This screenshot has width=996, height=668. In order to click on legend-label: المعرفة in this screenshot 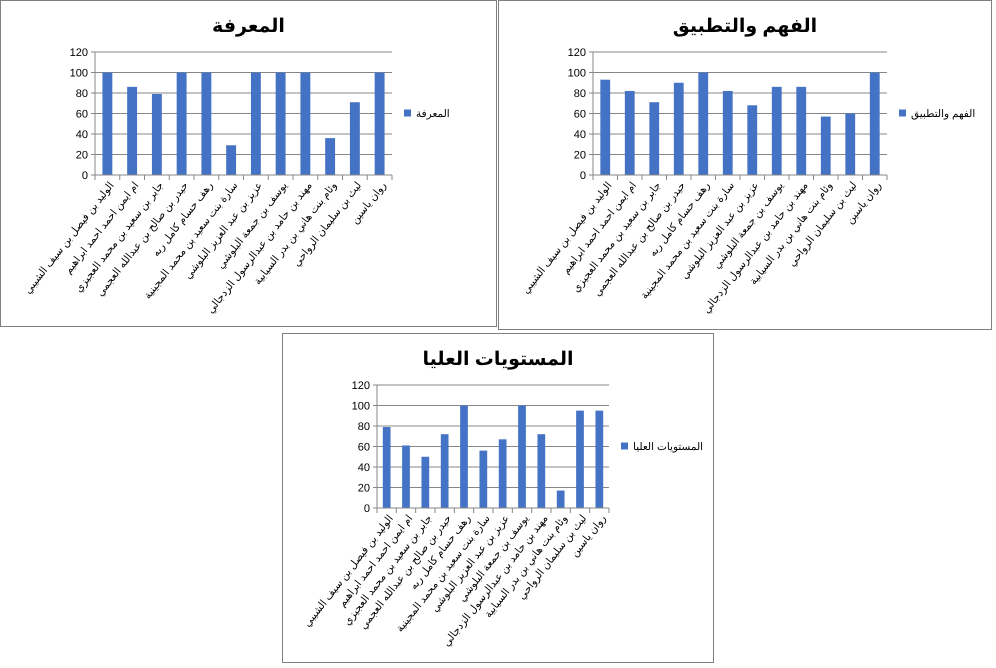, I will do `click(433, 114)`.